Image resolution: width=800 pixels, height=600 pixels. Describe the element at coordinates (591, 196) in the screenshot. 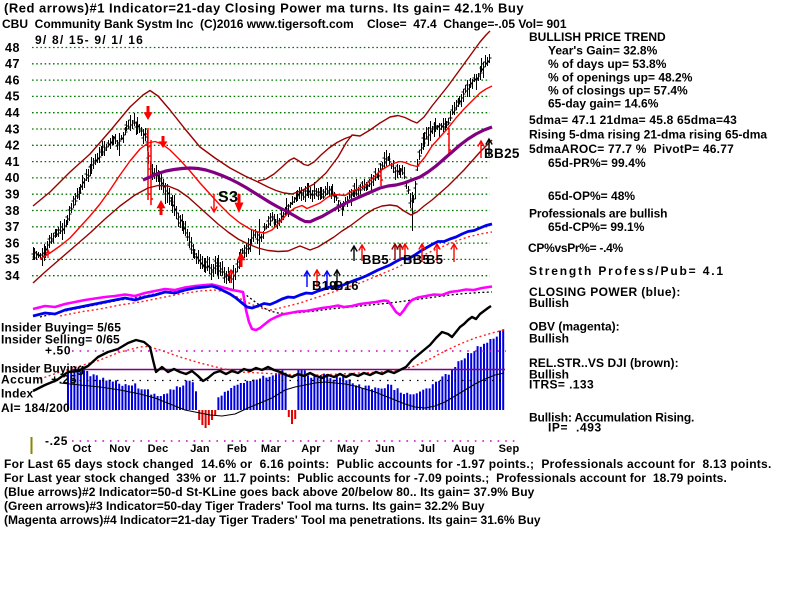

I see `svg-text: 65d-OP%= 48%` at that location.